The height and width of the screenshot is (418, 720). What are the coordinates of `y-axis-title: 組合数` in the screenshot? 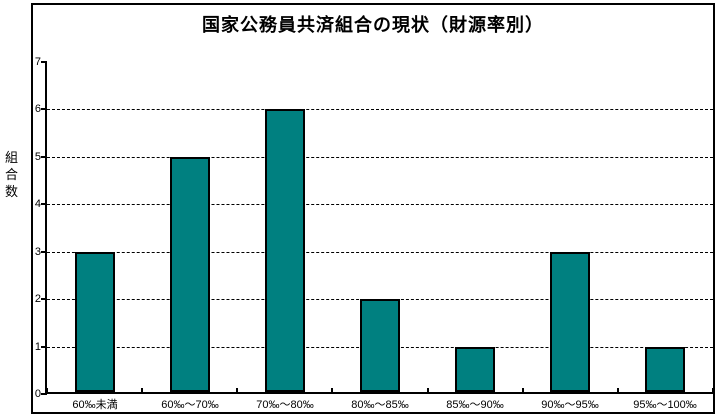 It's located at (11, 174).